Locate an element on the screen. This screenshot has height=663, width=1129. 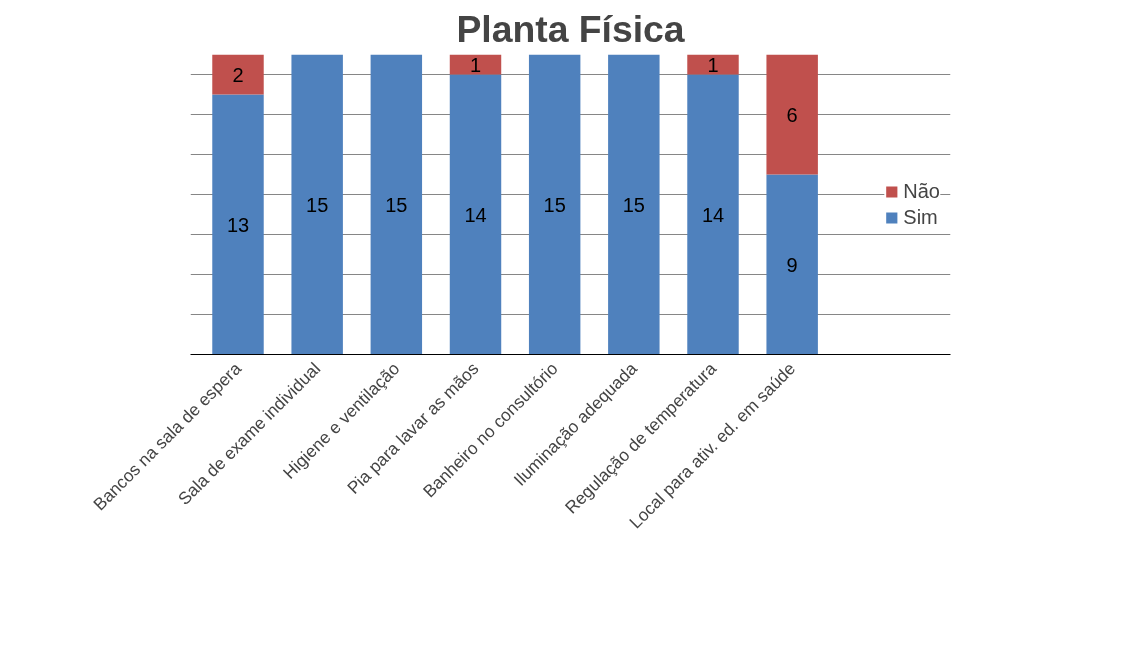
data-label: 13 is located at coordinates (238, 224).